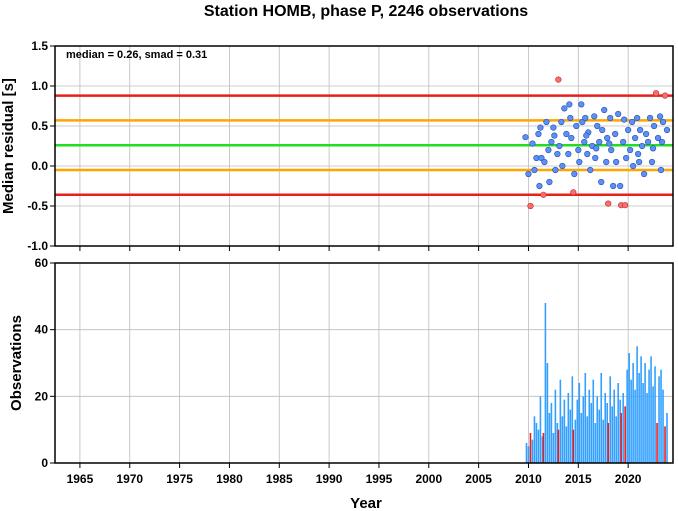 Image resolution: width=678 pixels, height=511 pixels. What do you see at coordinates (428, 479) in the screenshot?
I see `x-tick-label: 2000` at bounding box center [428, 479].